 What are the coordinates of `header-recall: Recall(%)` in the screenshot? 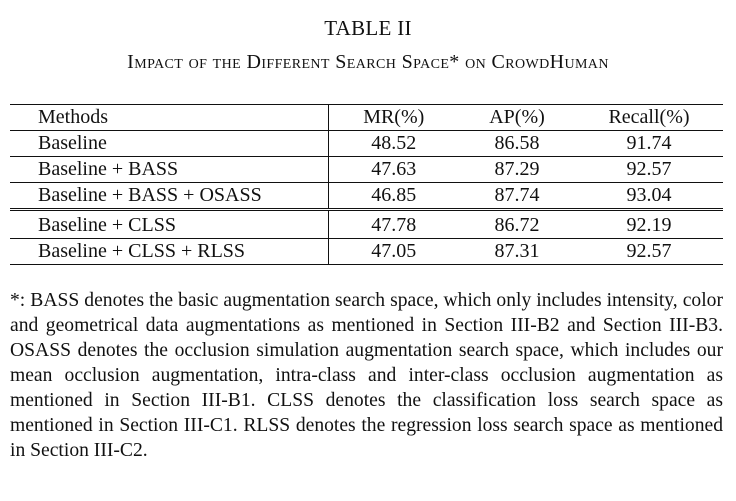 It's located at (649, 117).